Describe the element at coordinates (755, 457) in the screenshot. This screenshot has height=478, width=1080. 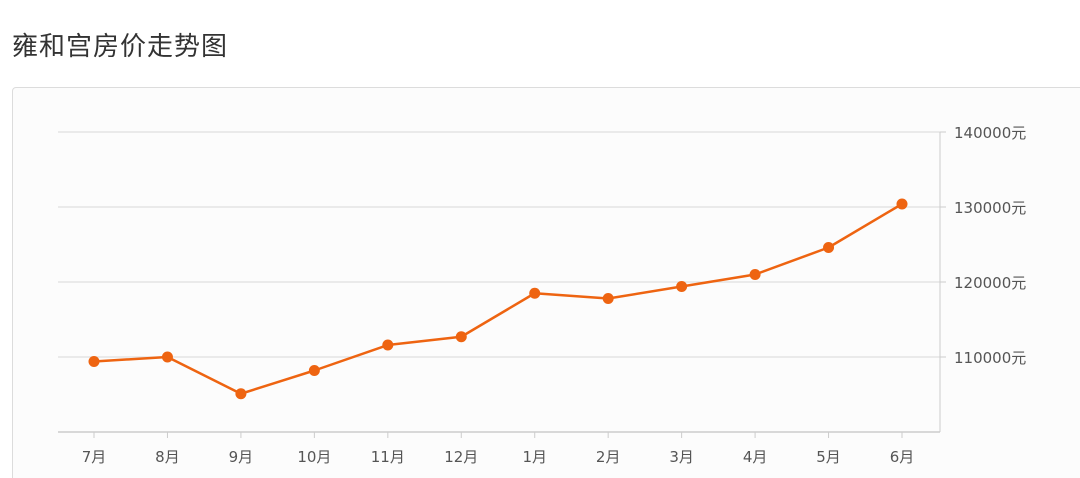
I see `x-tick-label: 4月` at that location.